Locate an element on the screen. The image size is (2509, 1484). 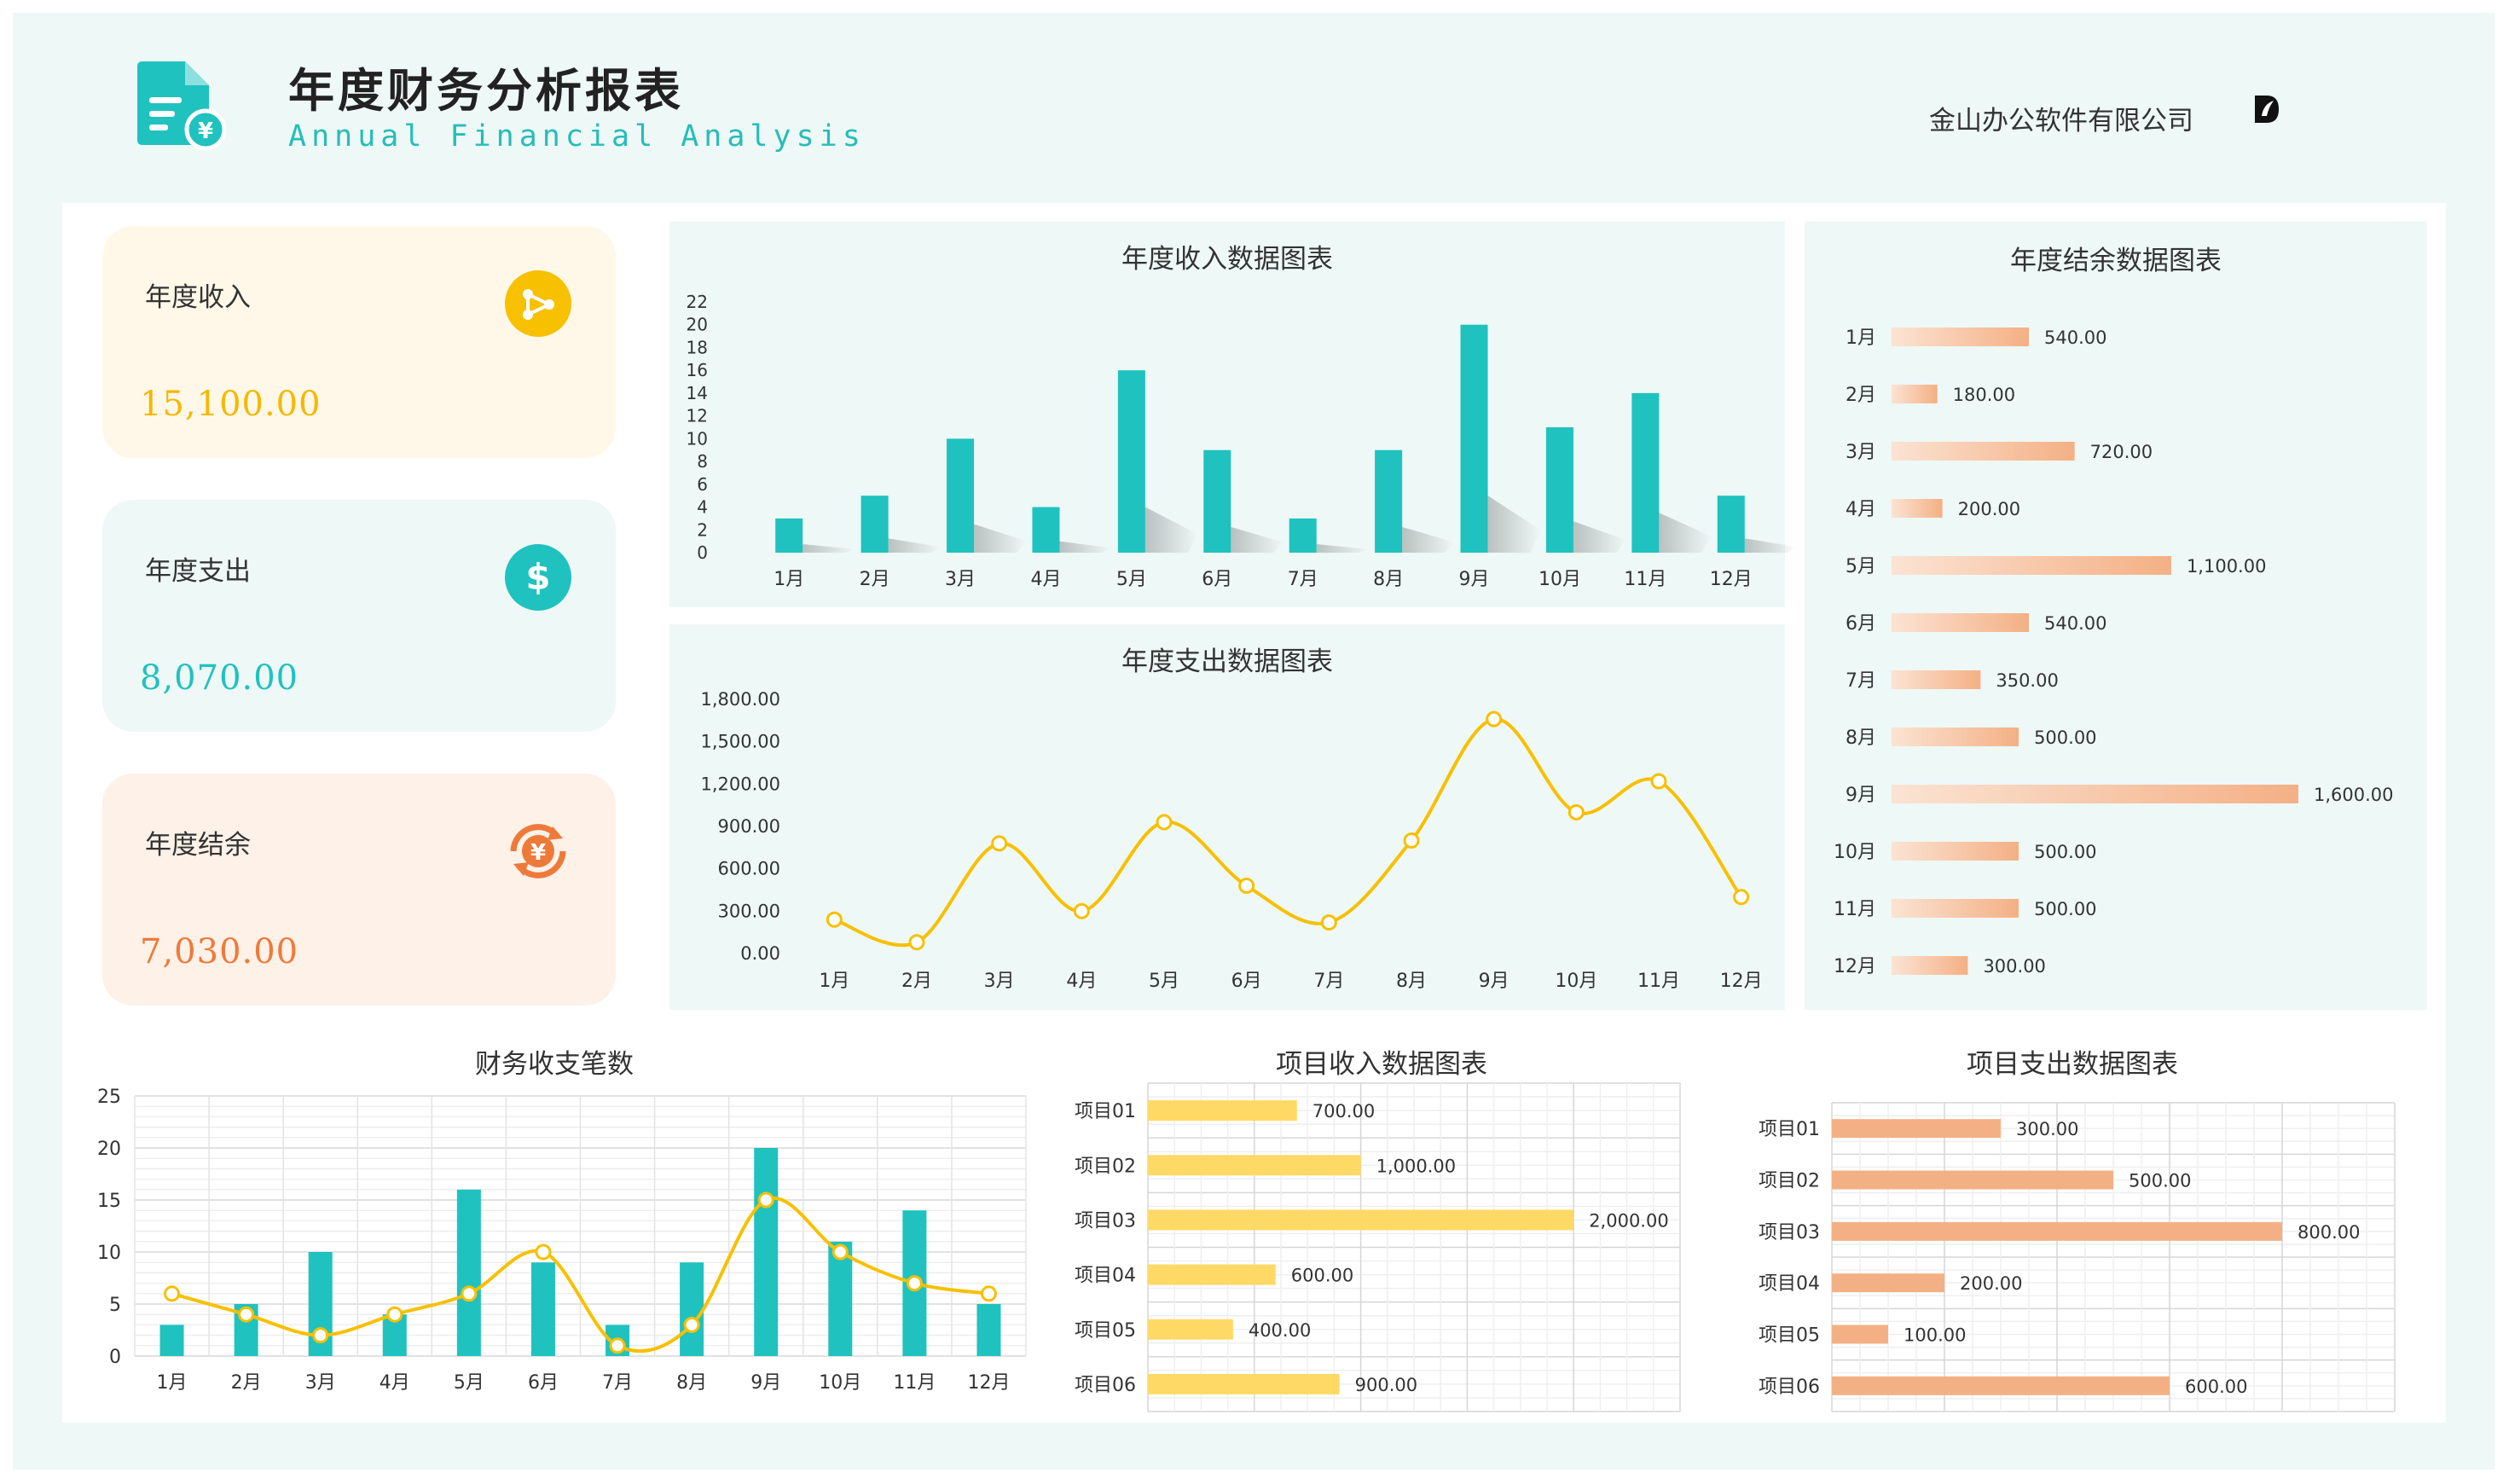
kpi-label: 年度结余 is located at coordinates (198, 845).